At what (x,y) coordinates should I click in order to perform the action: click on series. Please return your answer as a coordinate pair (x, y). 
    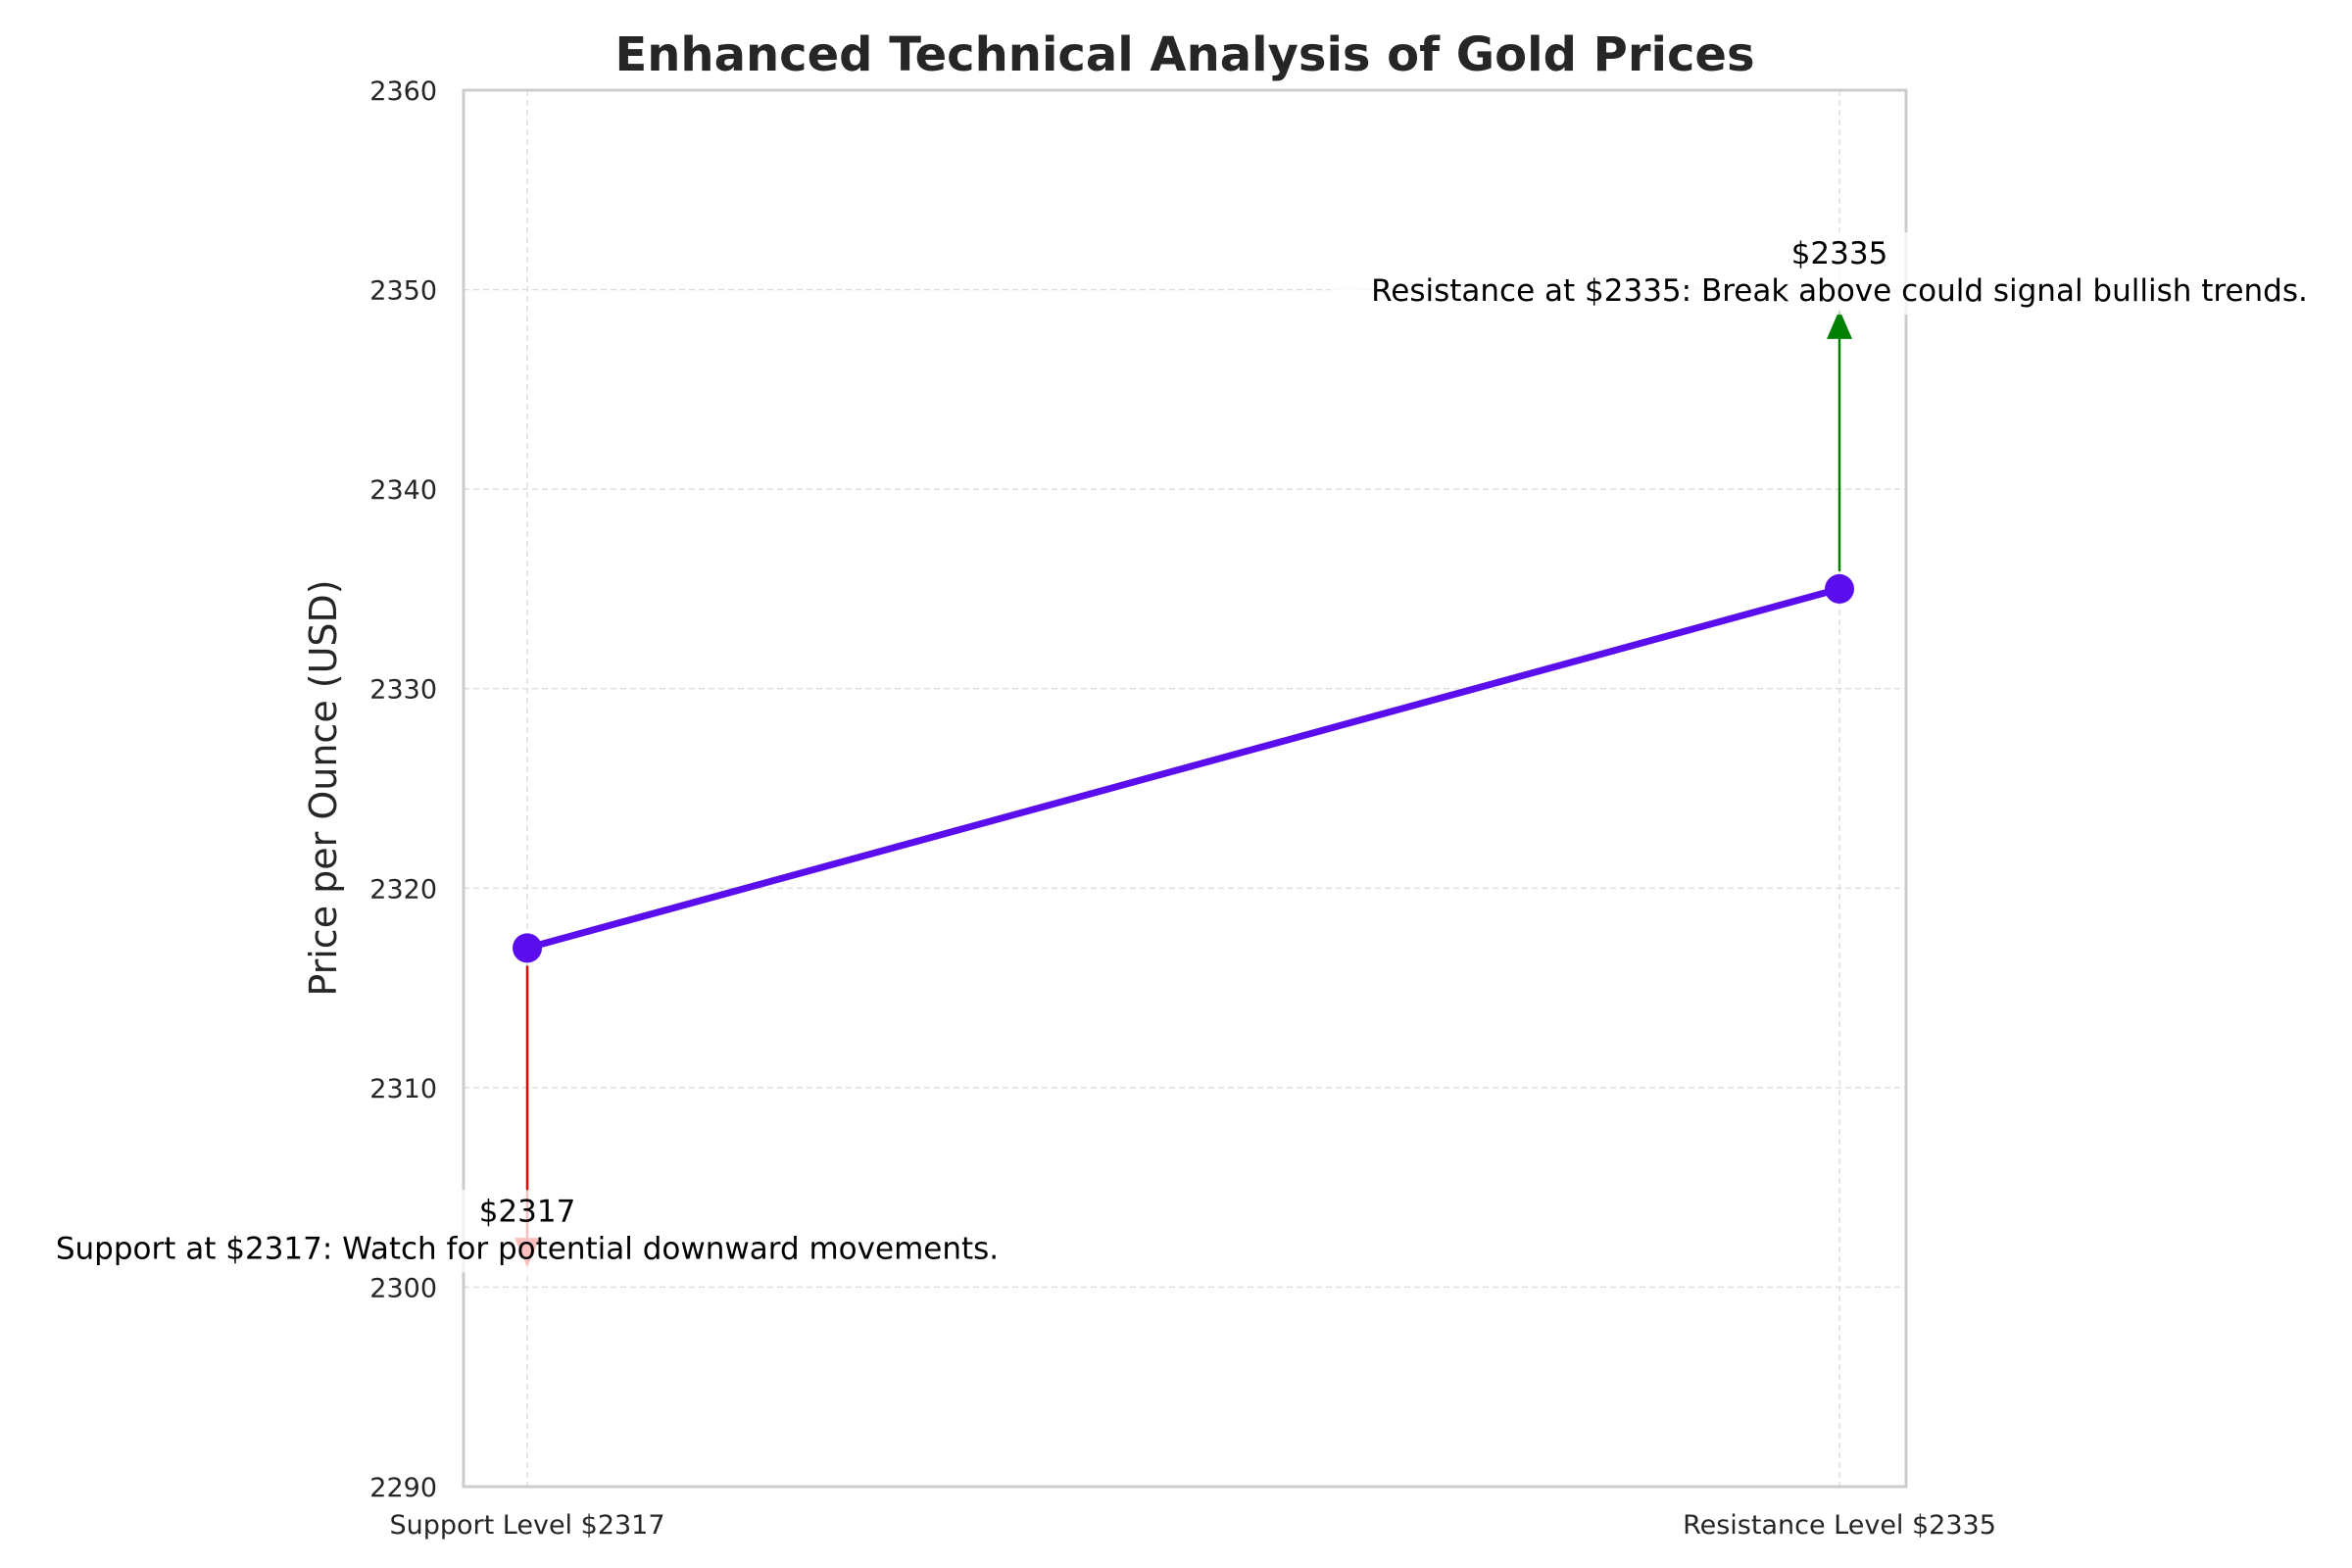
    Looking at the image, I should click on (1183, 768).